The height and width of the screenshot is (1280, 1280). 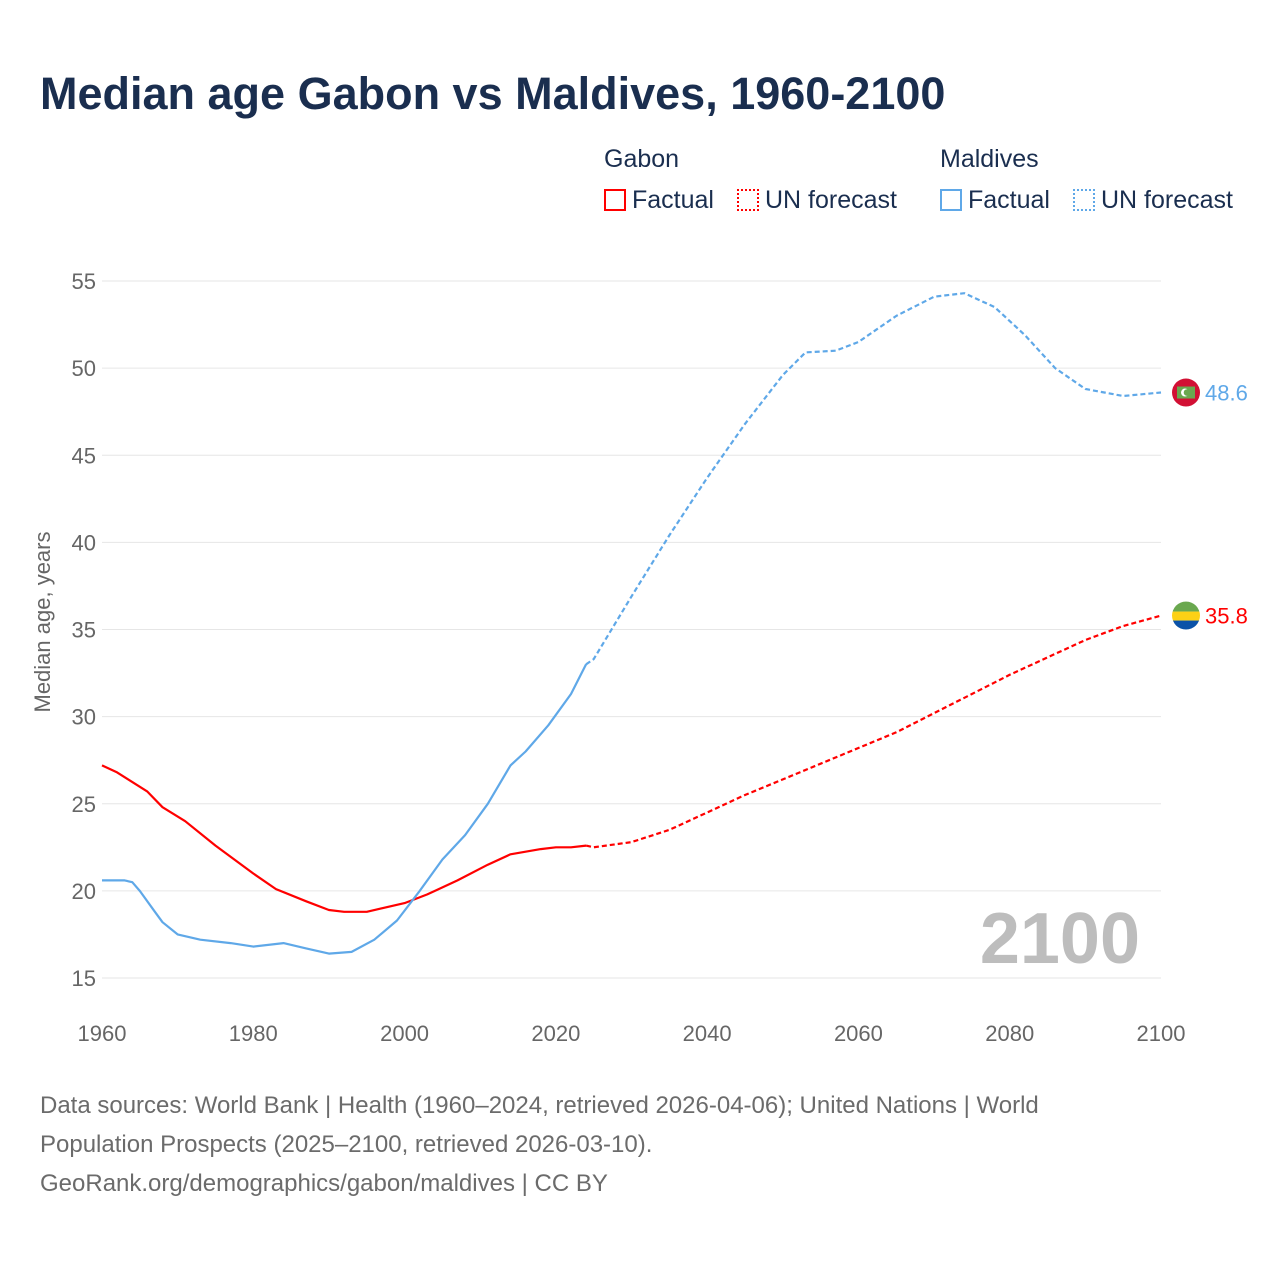 I want to click on y-tick-label: 35, so click(x=84, y=630).